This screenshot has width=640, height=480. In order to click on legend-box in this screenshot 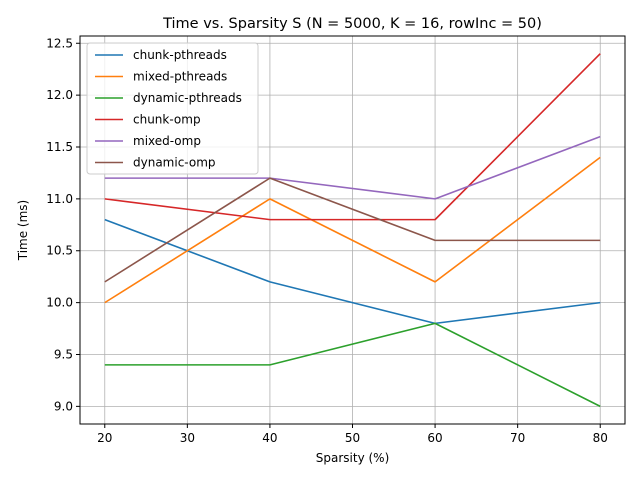, I will do `click(172, 108)`.